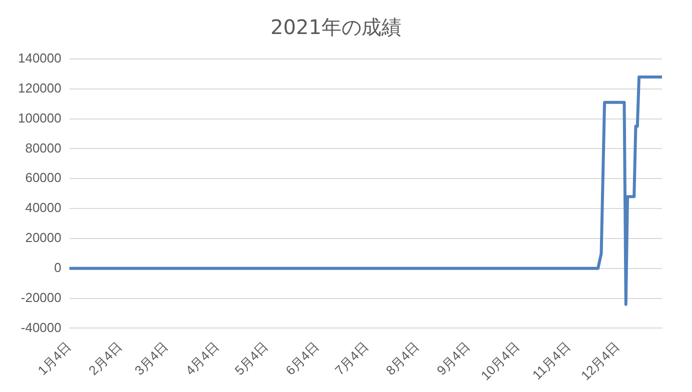  I want to click on x-tick-label: 8月4日, so click(402, 358).